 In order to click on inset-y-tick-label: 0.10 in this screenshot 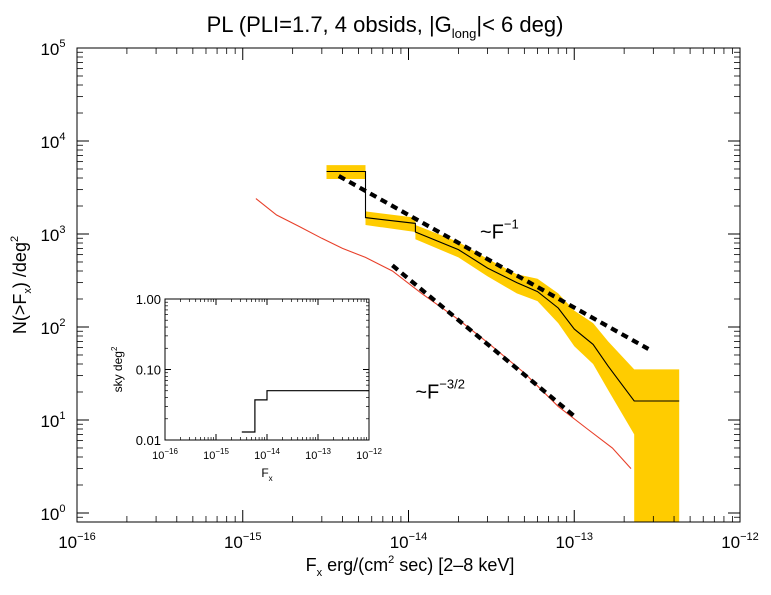, I will do `click(148, 370)`.